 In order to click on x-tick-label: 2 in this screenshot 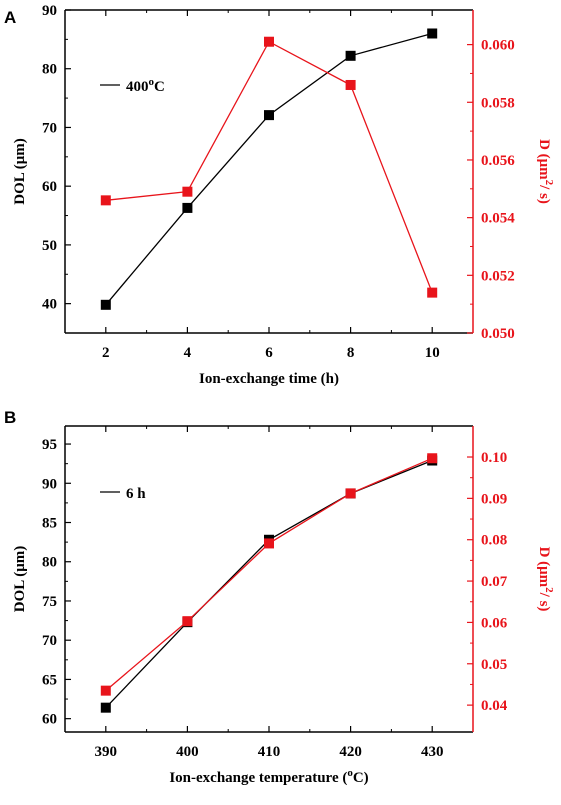, I will do `click(106, 353)`.